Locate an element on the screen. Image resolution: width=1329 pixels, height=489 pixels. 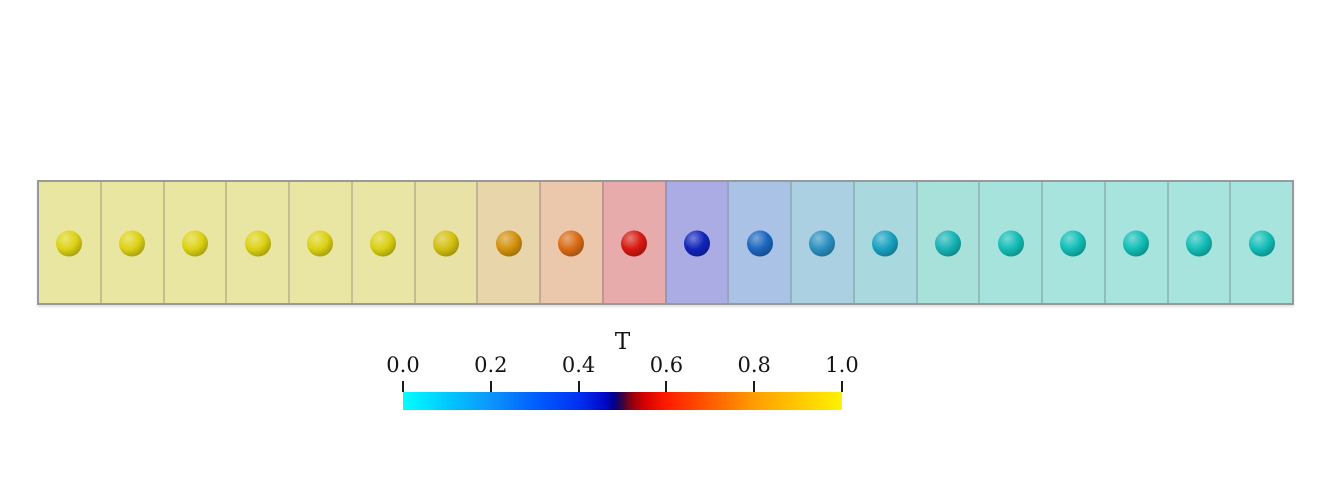
scalar-bar-gradient is located at coordinates (622, 401).